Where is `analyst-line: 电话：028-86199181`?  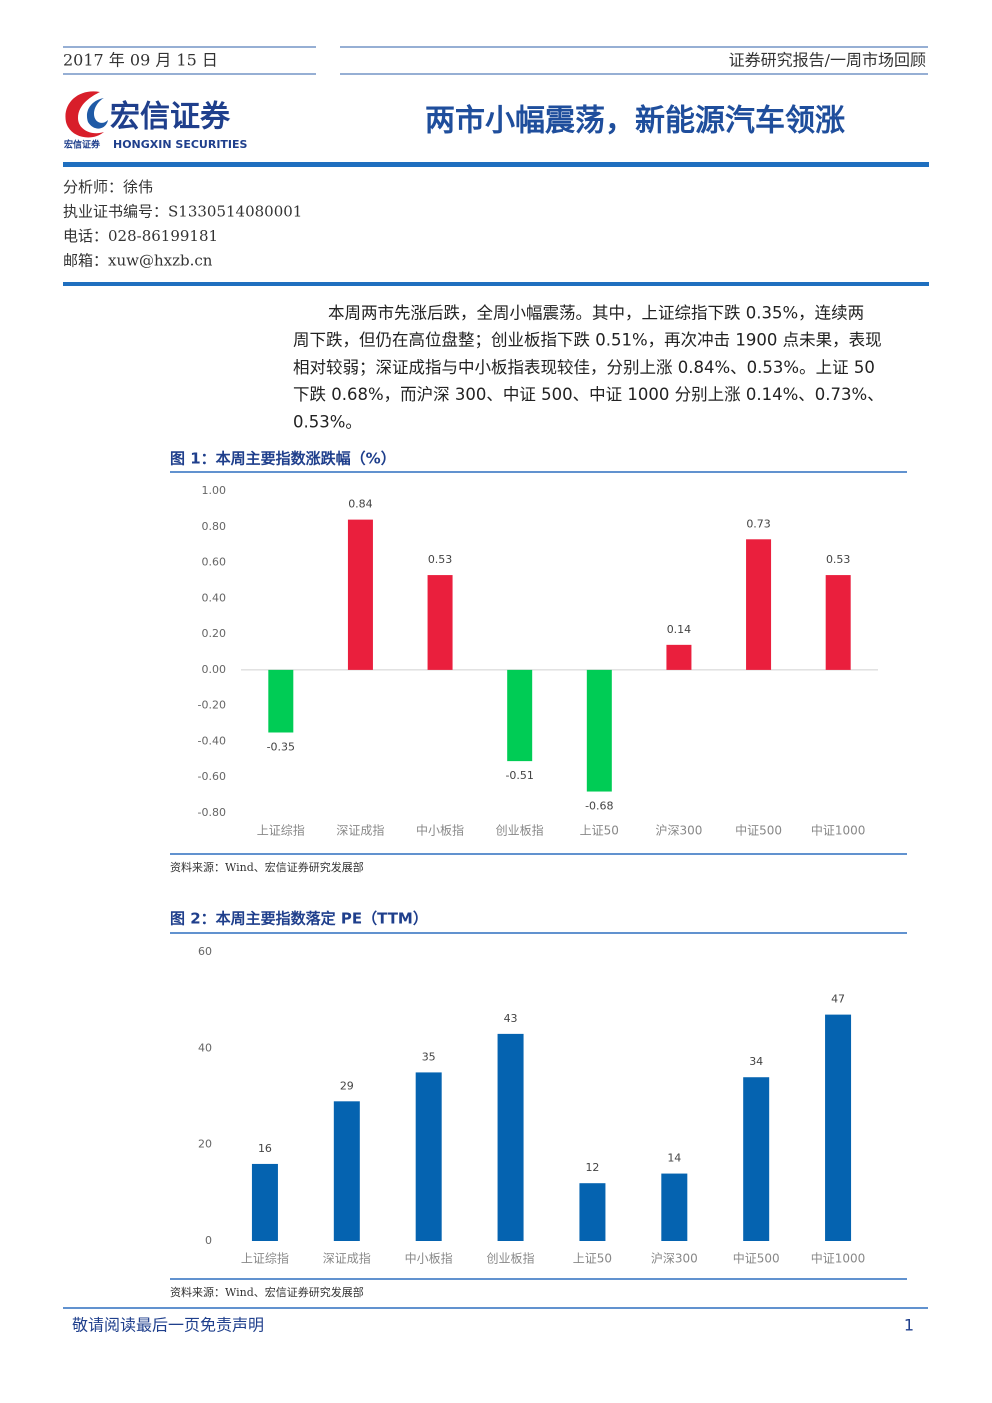
analyst-line: 电话：028-86199181 is located at coordinates (140, 236).